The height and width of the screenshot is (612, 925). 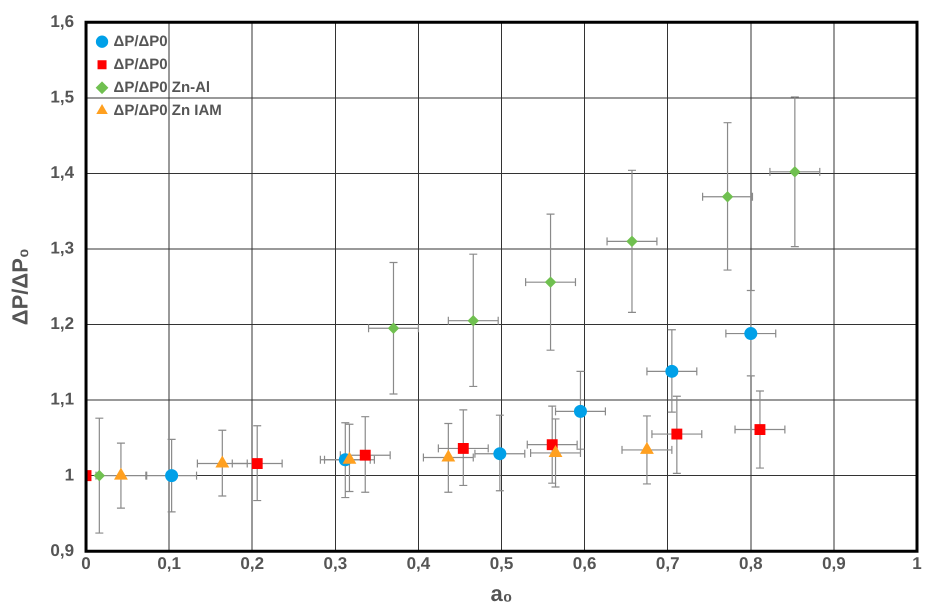 I want to click on x-tick-label: 0,9, so click(x=834, y=564).